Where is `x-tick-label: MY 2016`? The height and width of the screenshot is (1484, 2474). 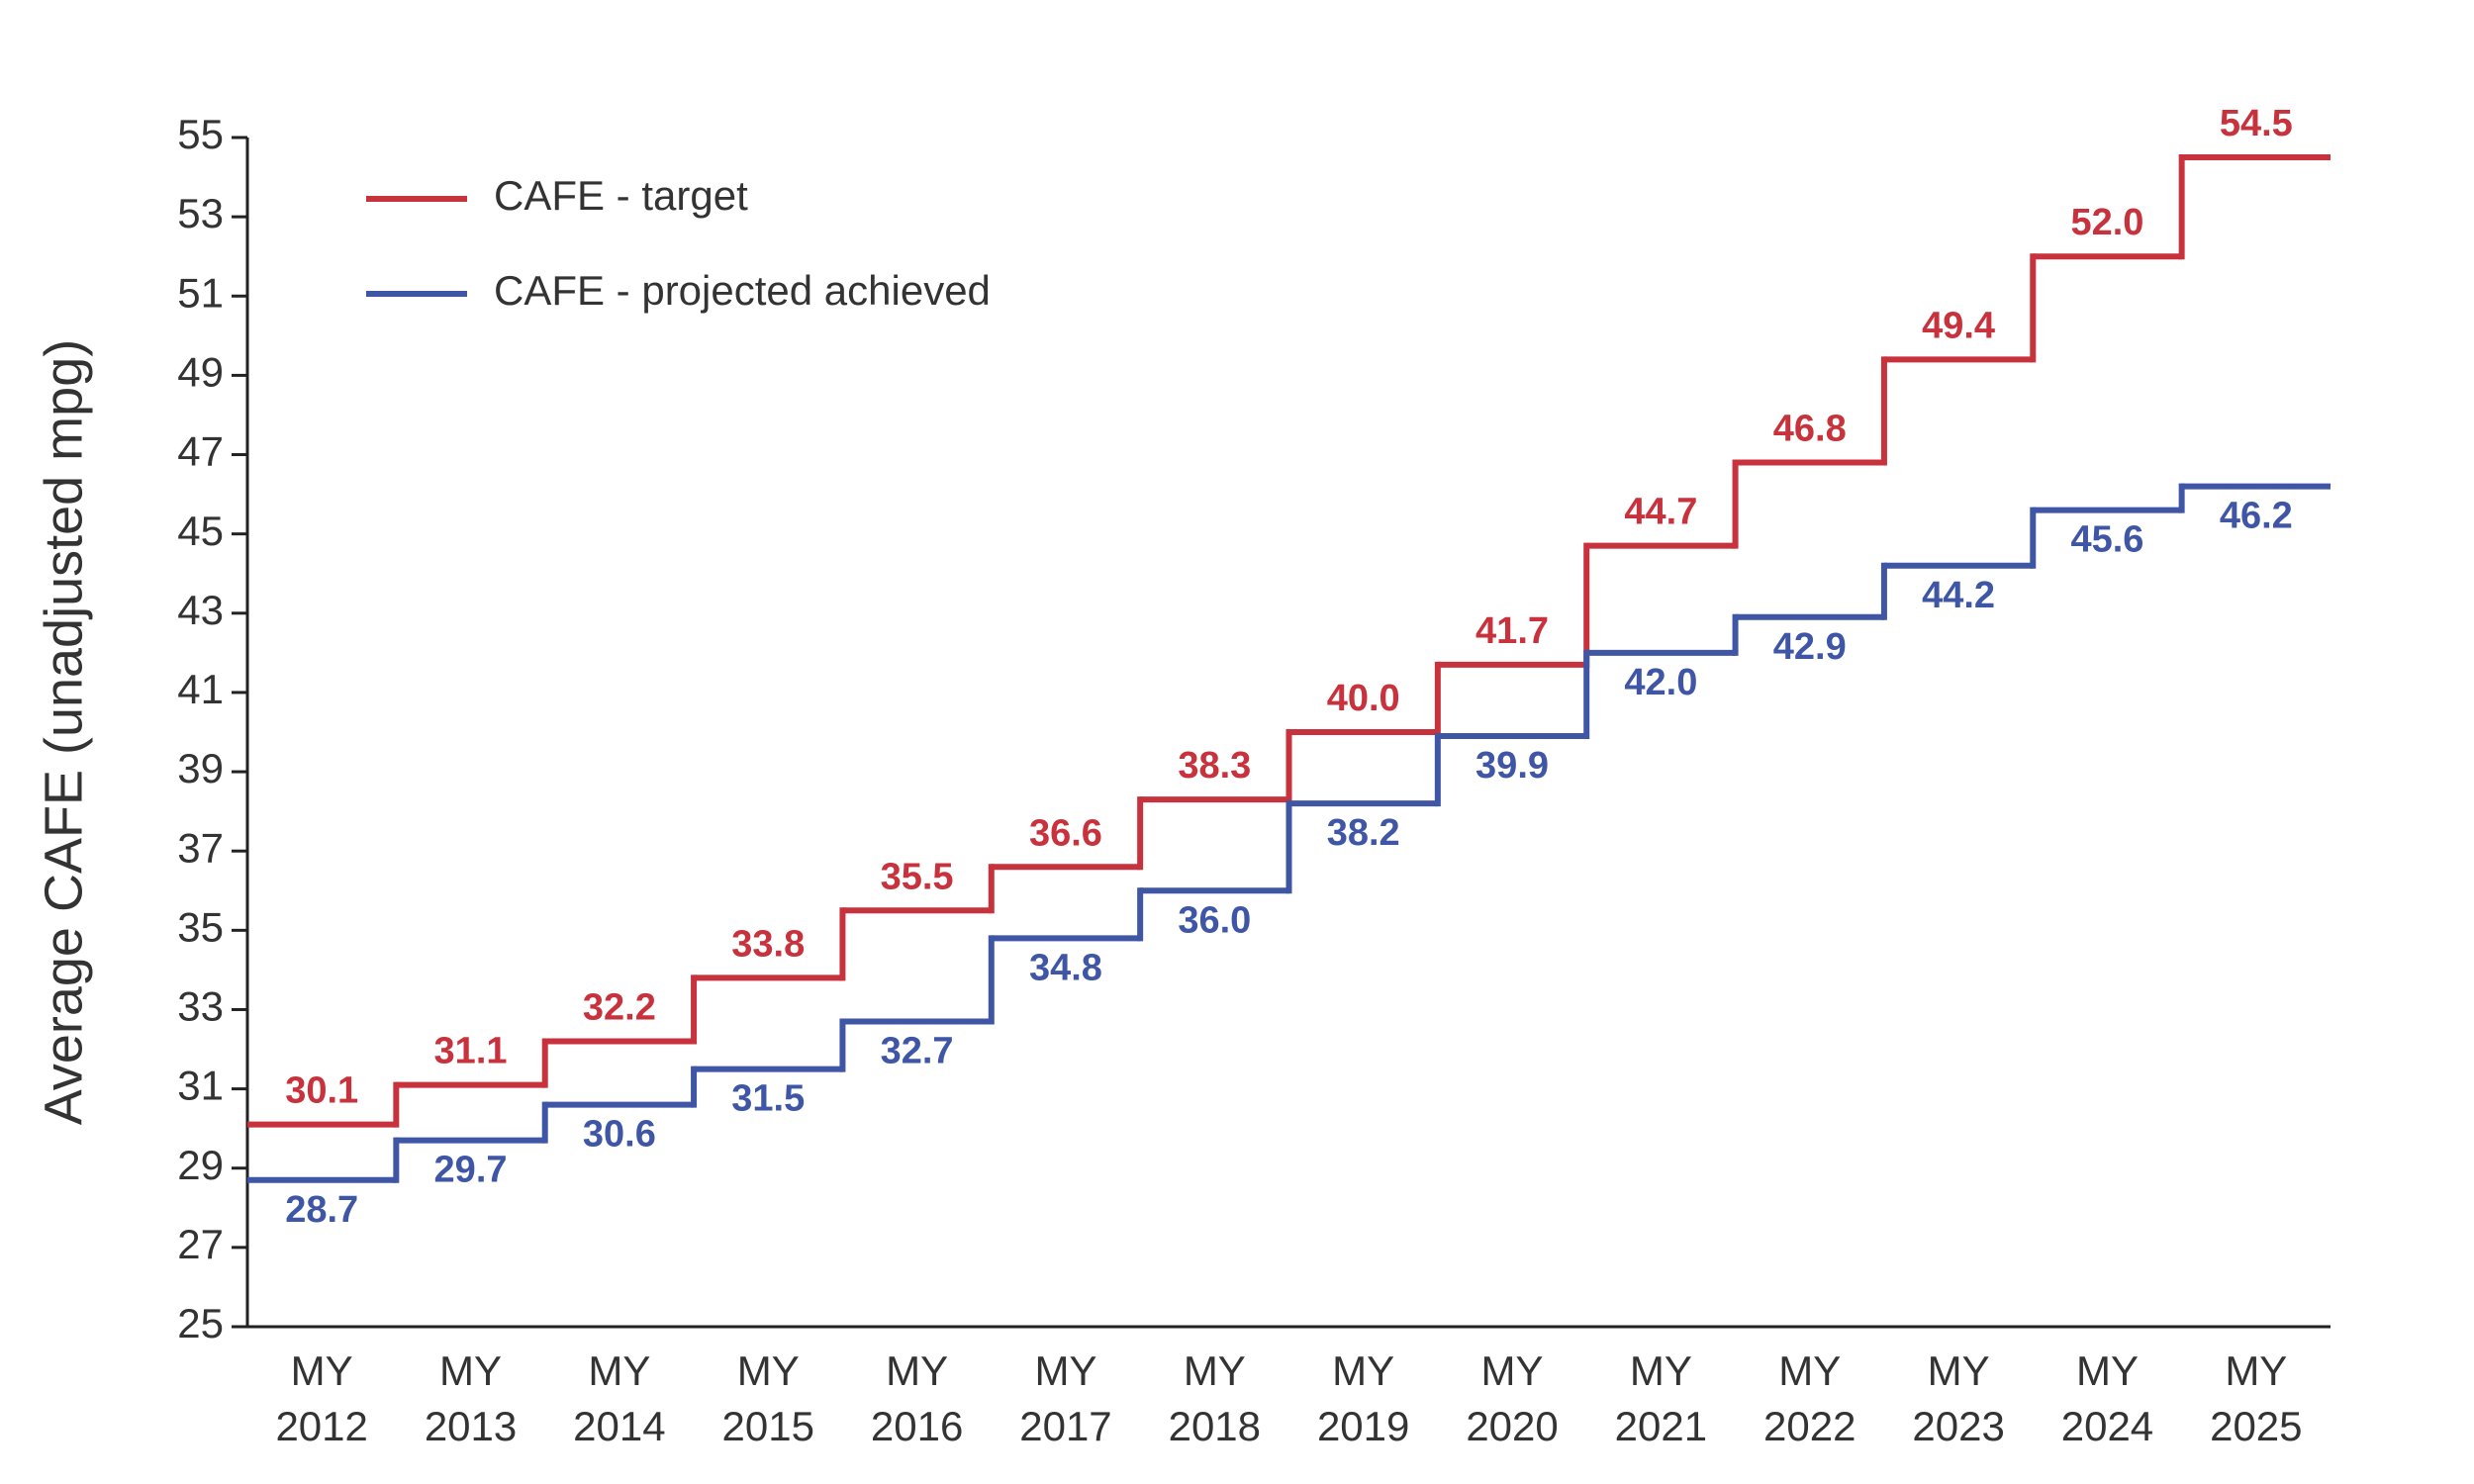 x-tick-label: MY 2016 is located at coordinates (917, 1398).